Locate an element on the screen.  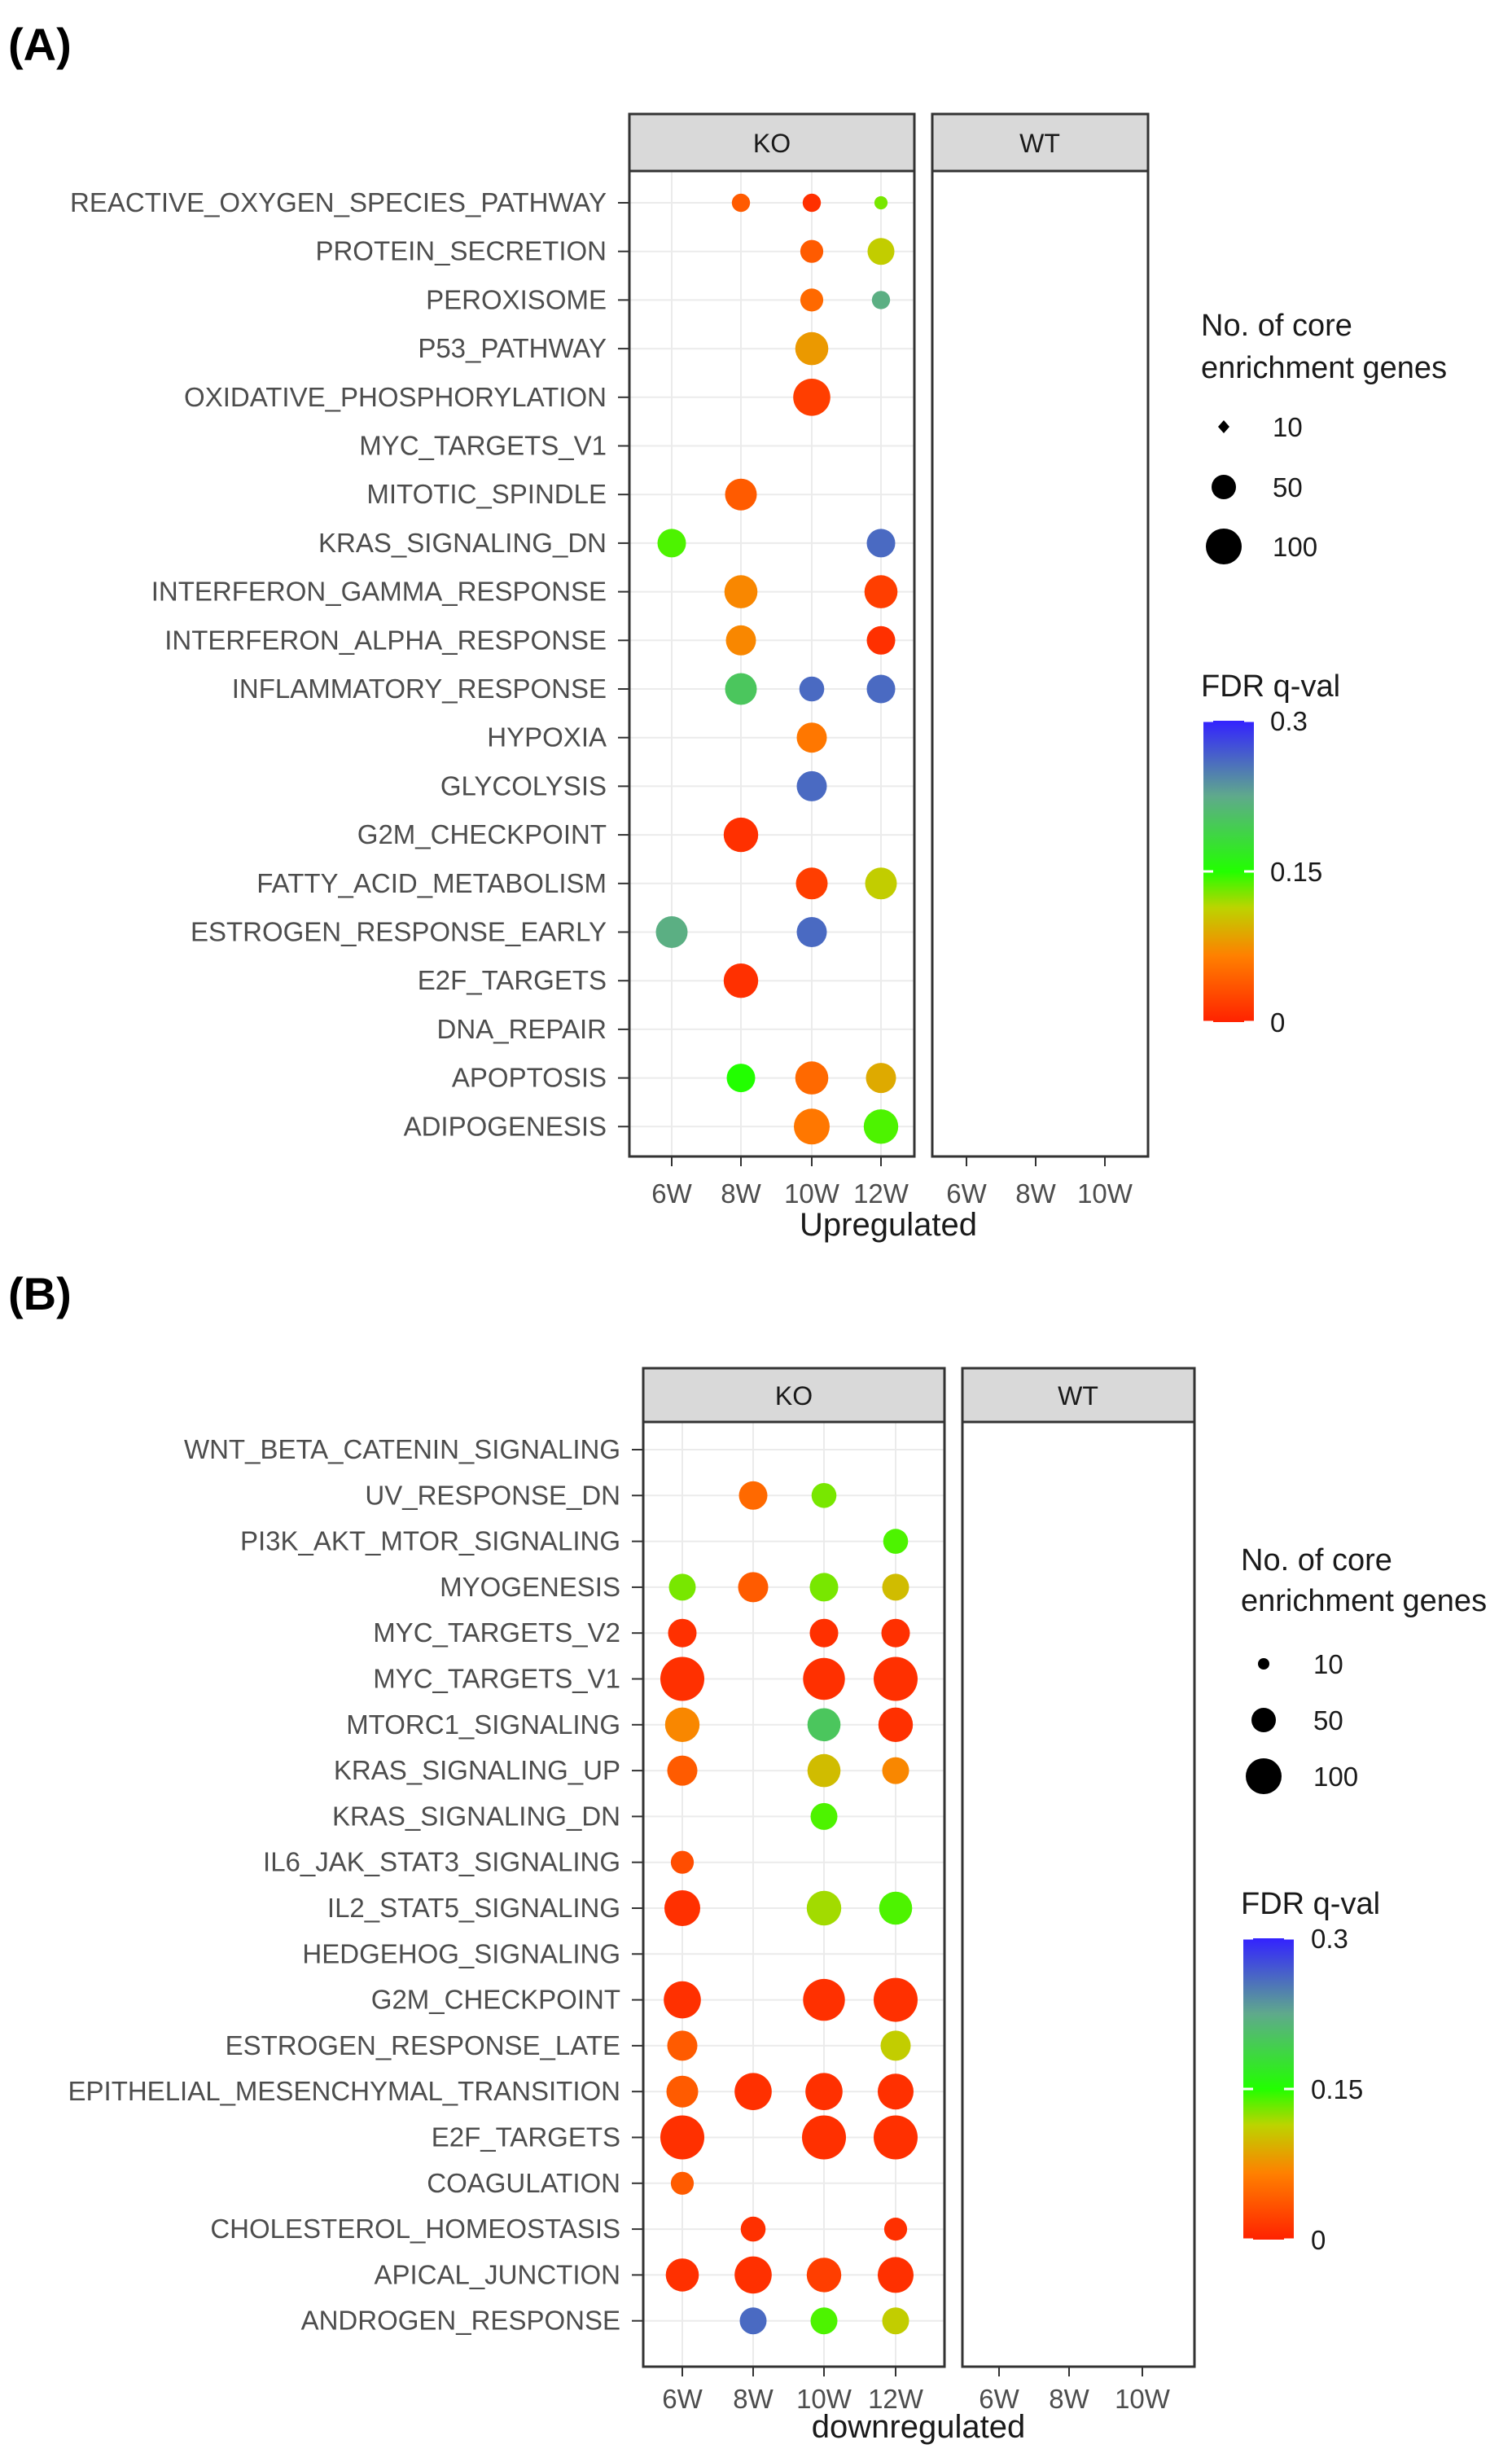
y-tick-label: FATTY_ACID_METABOLISM is located at coordinates (432, 883).